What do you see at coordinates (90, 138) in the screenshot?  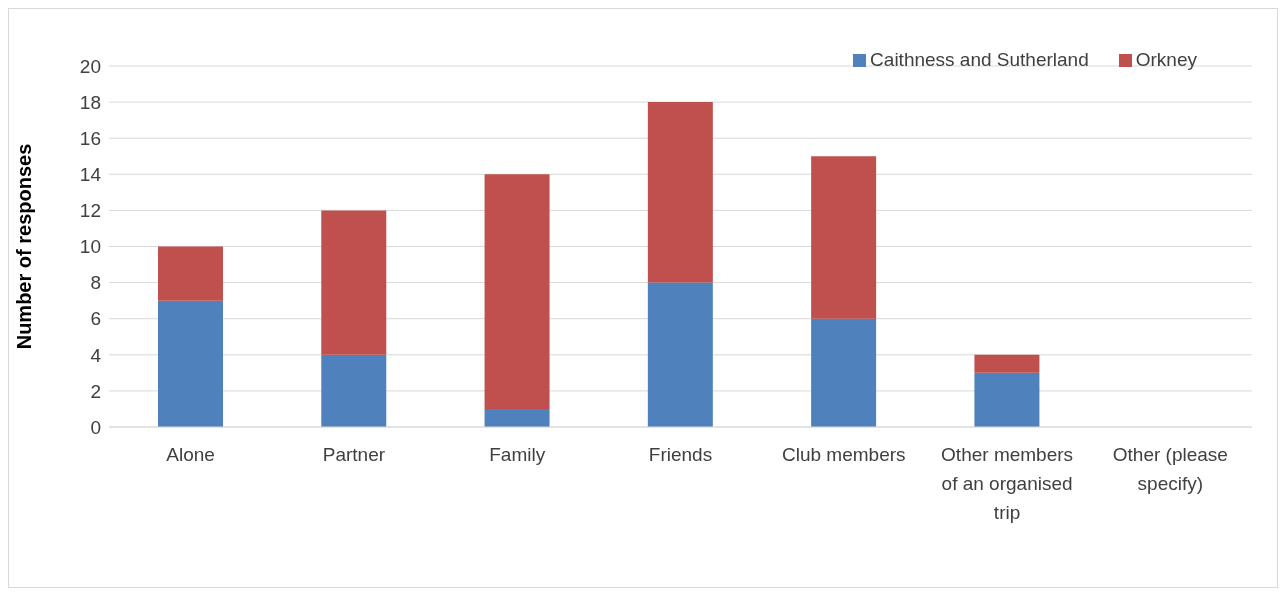 I see `y-tick-label: 16` at bounding box center [90, 138].